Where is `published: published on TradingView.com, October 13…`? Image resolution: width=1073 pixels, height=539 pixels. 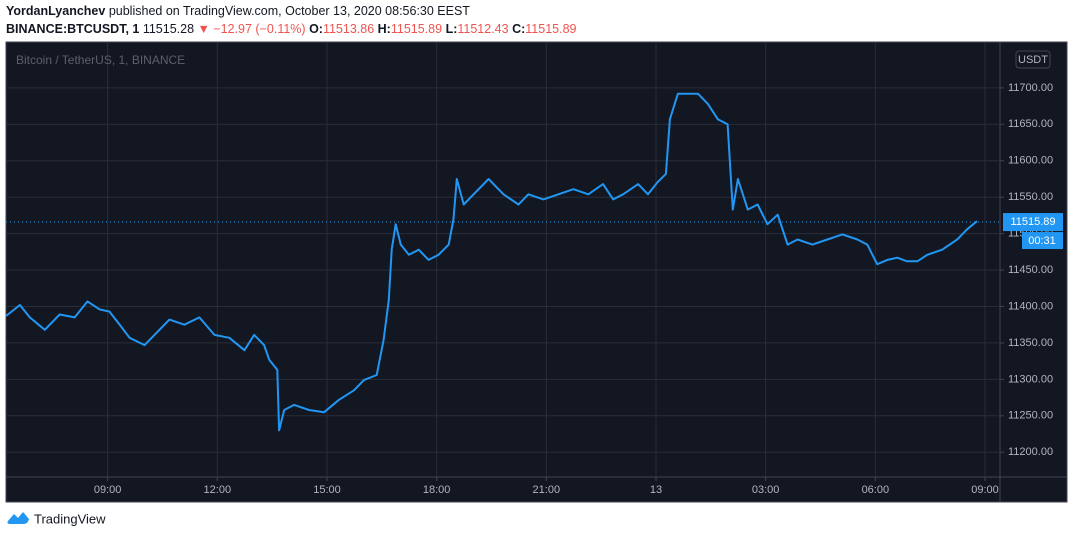 published: published on TradingView.com, October 13… is located at coordinates (289, 11).